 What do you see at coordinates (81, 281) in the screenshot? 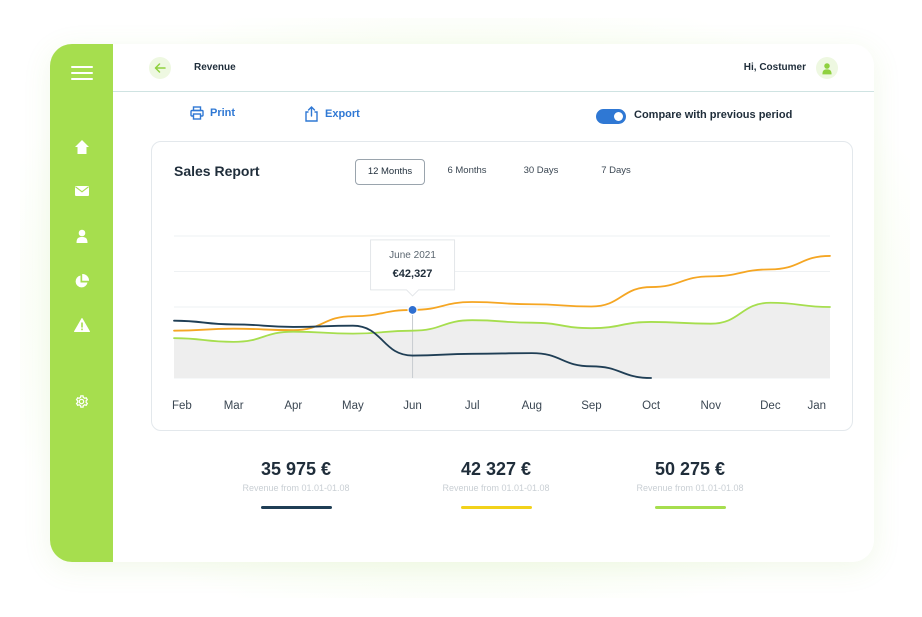
I see `pie-chart-icon` at bounding box center [81, 281].